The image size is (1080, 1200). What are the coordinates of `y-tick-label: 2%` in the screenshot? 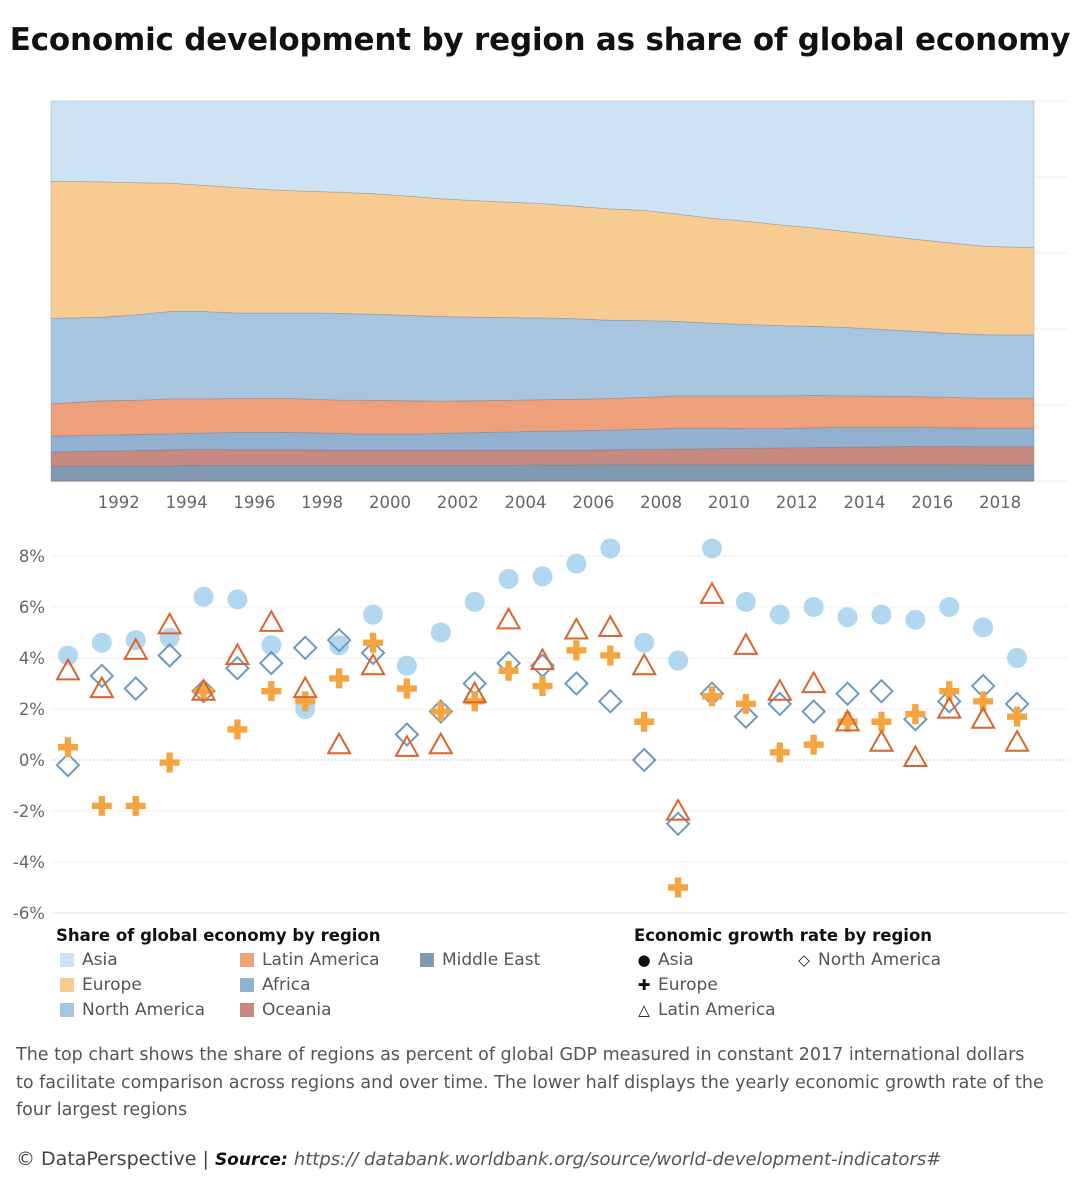 It's located at (32, 709).